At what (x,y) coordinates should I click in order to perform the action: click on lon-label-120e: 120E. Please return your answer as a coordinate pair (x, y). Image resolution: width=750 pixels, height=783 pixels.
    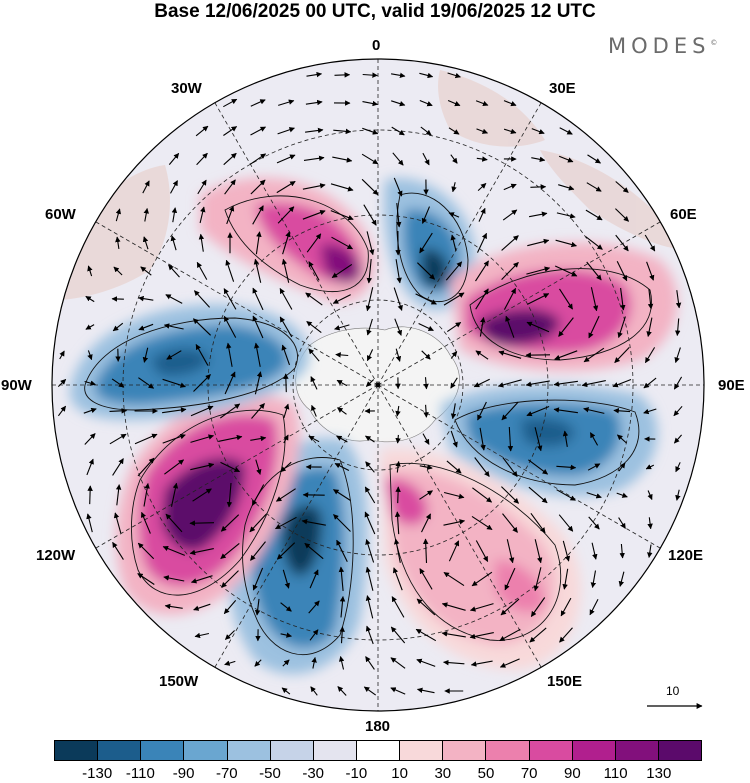
    Looking at the image, I should click on (686, 555).